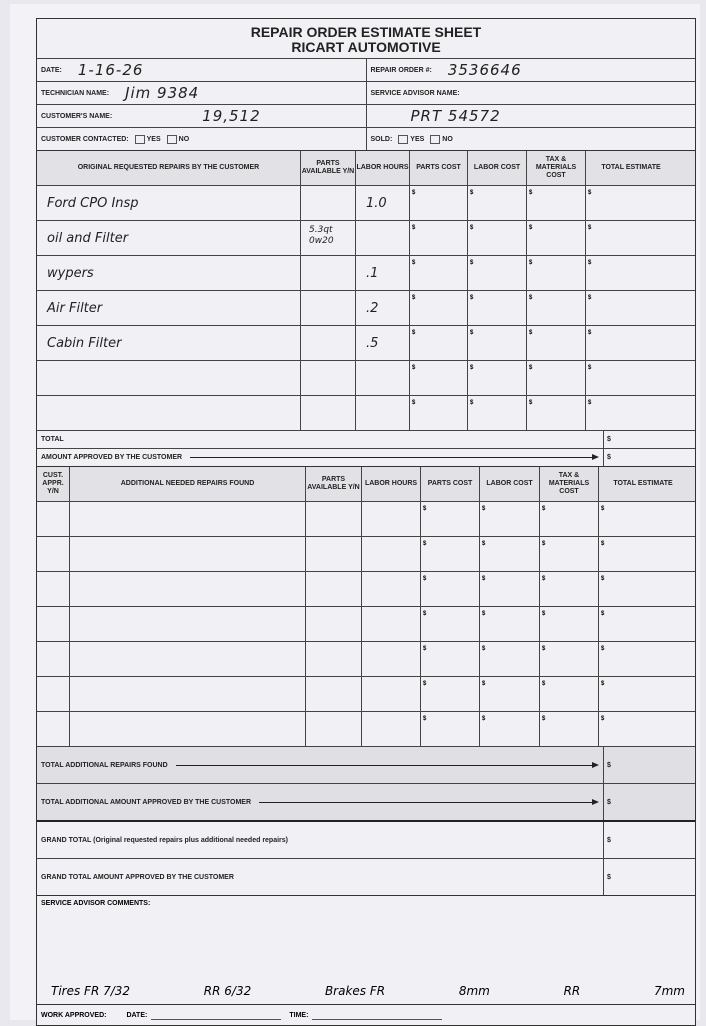  I want to click on table-cell: 5.3qt 0w20, so click(327, 238).